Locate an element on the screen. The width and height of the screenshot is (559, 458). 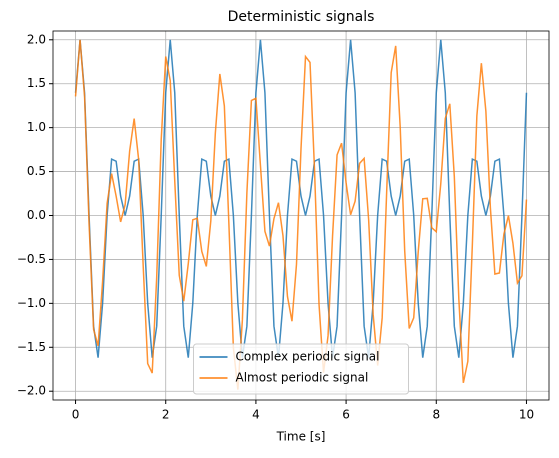
legend-label: Complex periodic signal is located at coordinates (308, 357).